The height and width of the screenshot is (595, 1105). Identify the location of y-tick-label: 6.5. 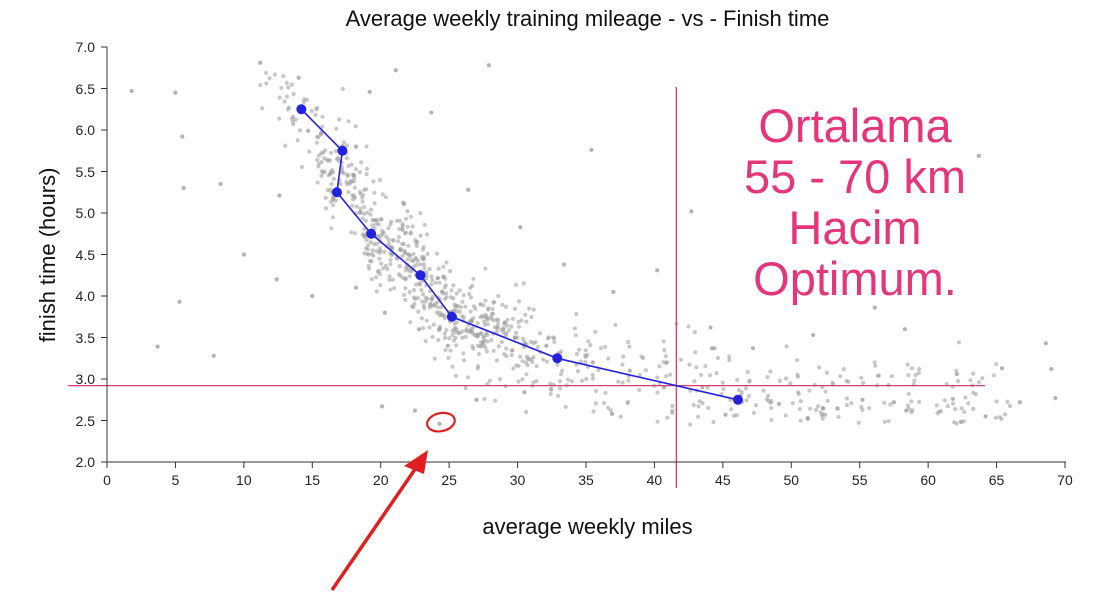
(85, 88).